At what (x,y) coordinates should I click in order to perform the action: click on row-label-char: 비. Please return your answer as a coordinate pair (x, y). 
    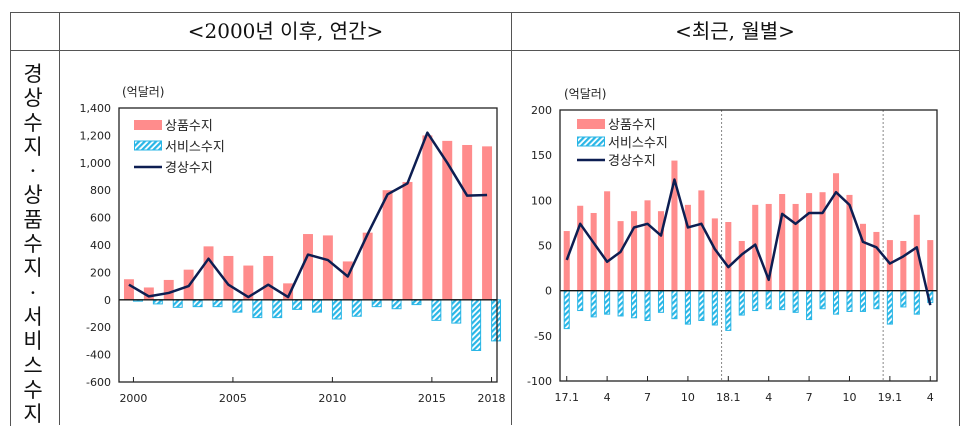
    Looking at the image, I should click on (33, 341).